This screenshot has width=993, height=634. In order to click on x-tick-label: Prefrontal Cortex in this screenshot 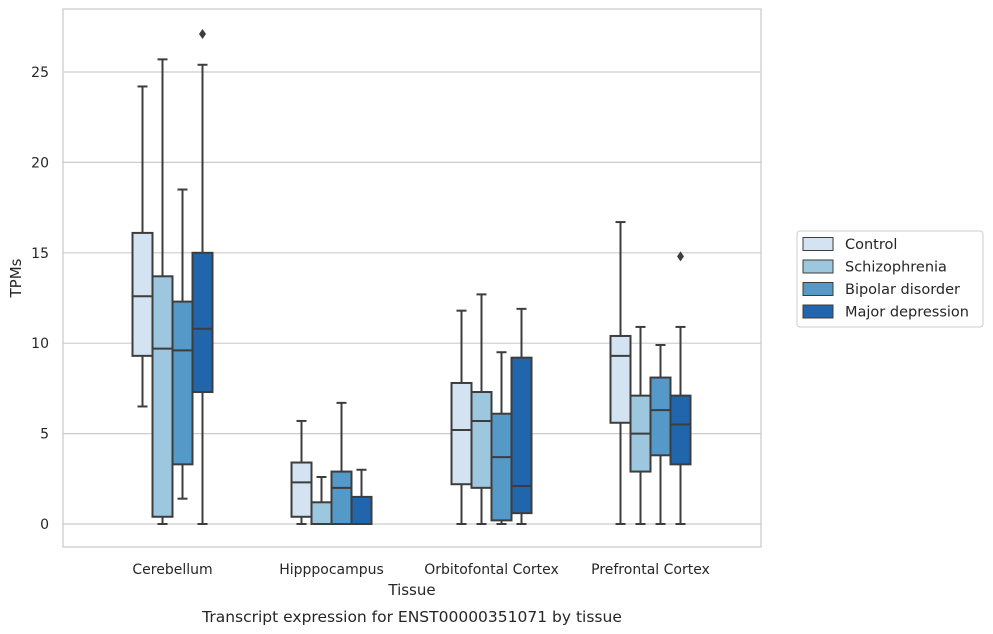, I will do `click(650, 570)`.